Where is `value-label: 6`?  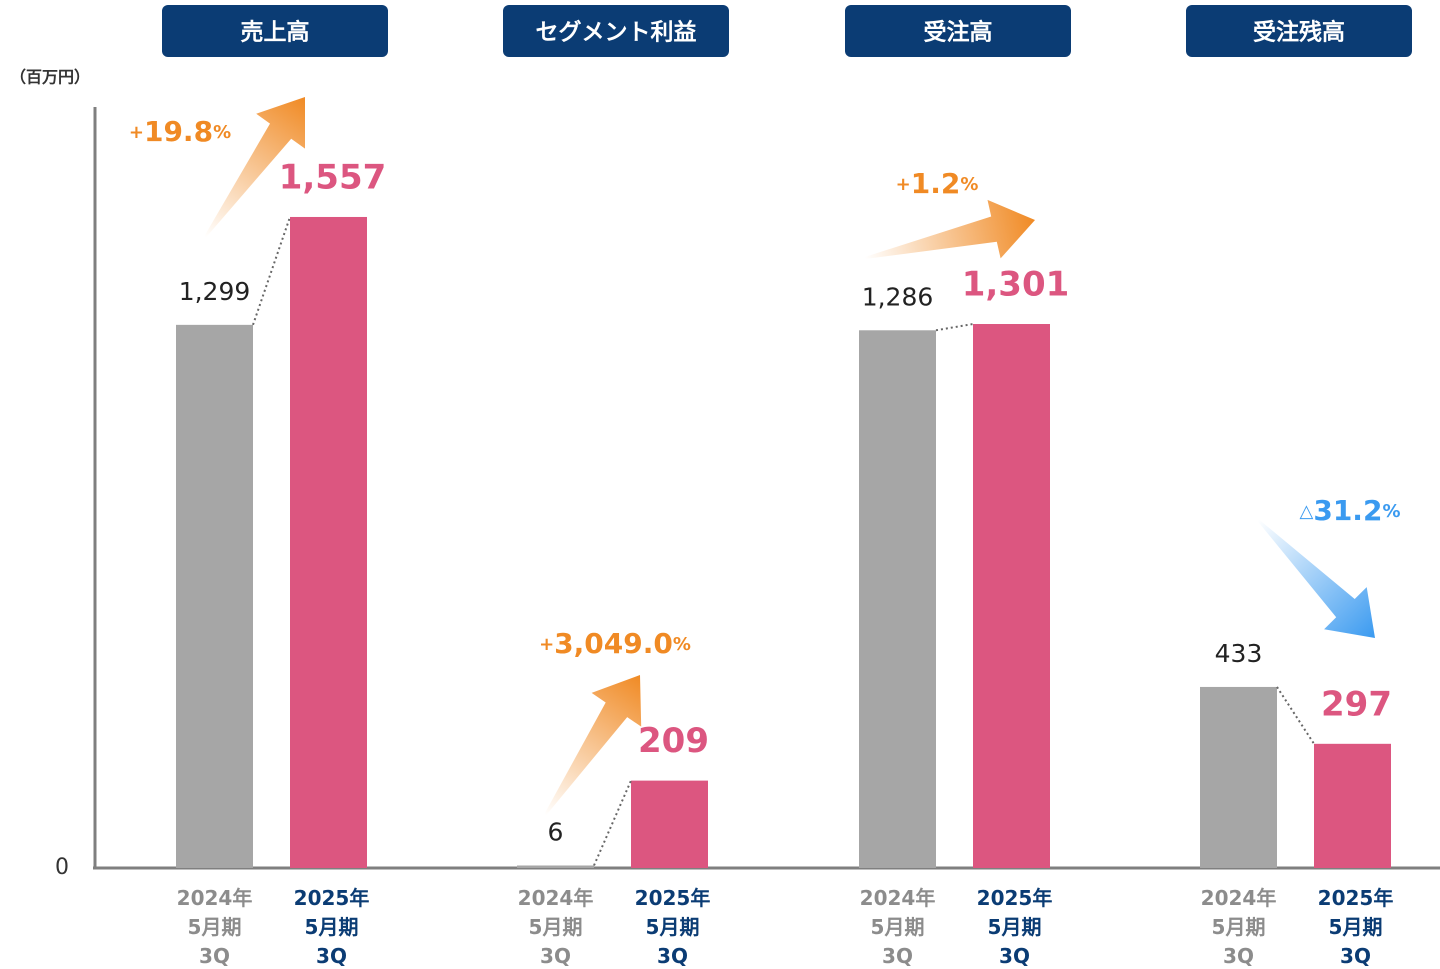 value-label: 6 is located at coordinates (556, 831).